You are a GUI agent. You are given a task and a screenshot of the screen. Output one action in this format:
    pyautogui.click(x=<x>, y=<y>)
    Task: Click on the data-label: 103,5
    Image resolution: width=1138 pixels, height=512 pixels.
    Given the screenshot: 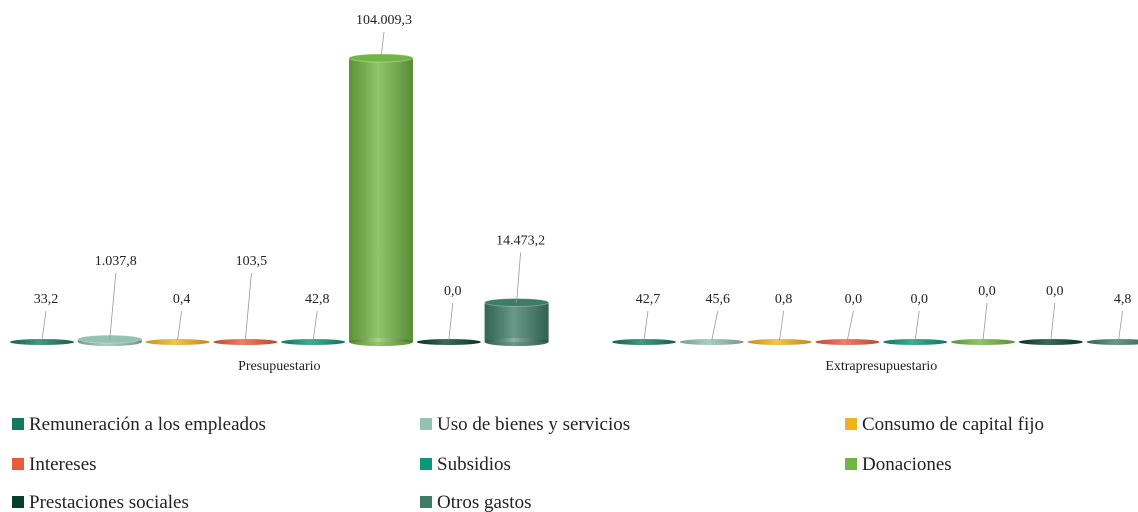 What is the action you would take?
    pyautogui.click(x=252, y=261)
    